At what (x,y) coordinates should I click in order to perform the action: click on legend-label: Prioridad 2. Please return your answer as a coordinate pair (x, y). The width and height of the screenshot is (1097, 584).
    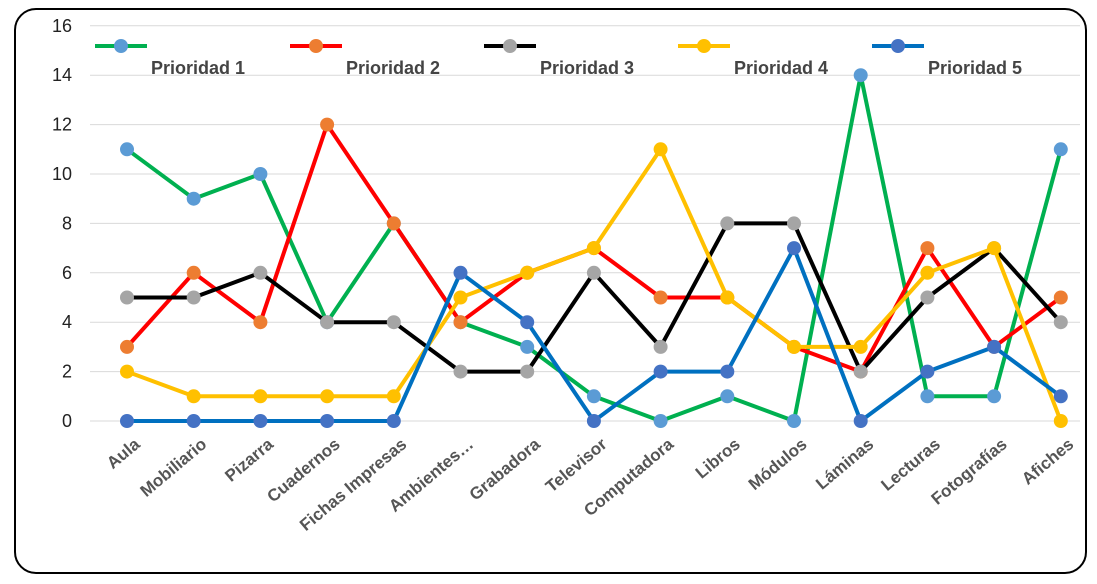
    Looking at the image, I should click on (393, 68).